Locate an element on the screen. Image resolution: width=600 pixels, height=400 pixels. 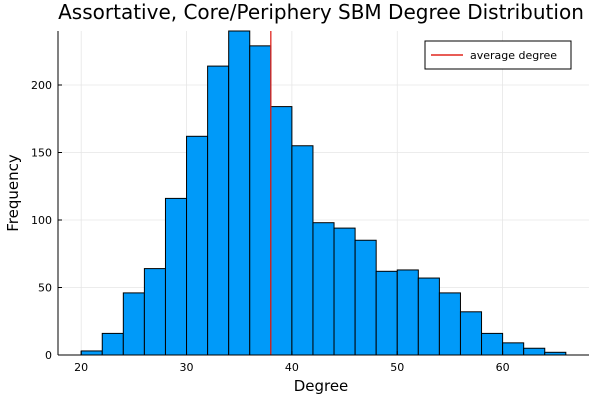
y-tick-label: 0 is located at coordinates (48, 355).